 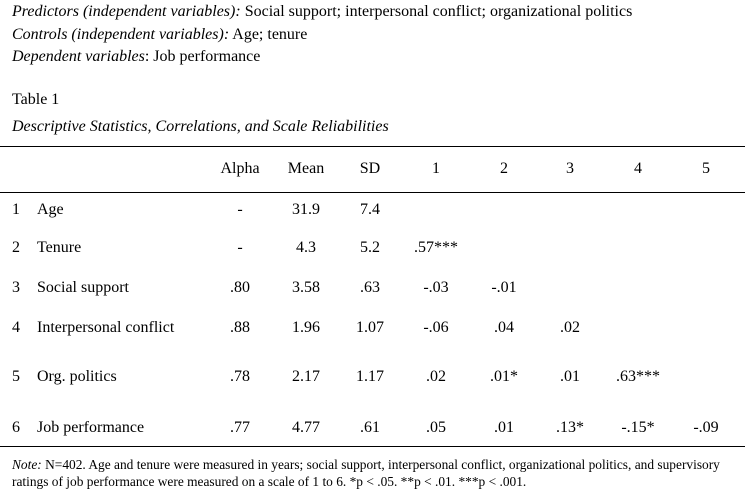 What do you see at coordinates (706, 168) in the screenshot?
I see `column-header: 5` at bounding box center [706, 168].